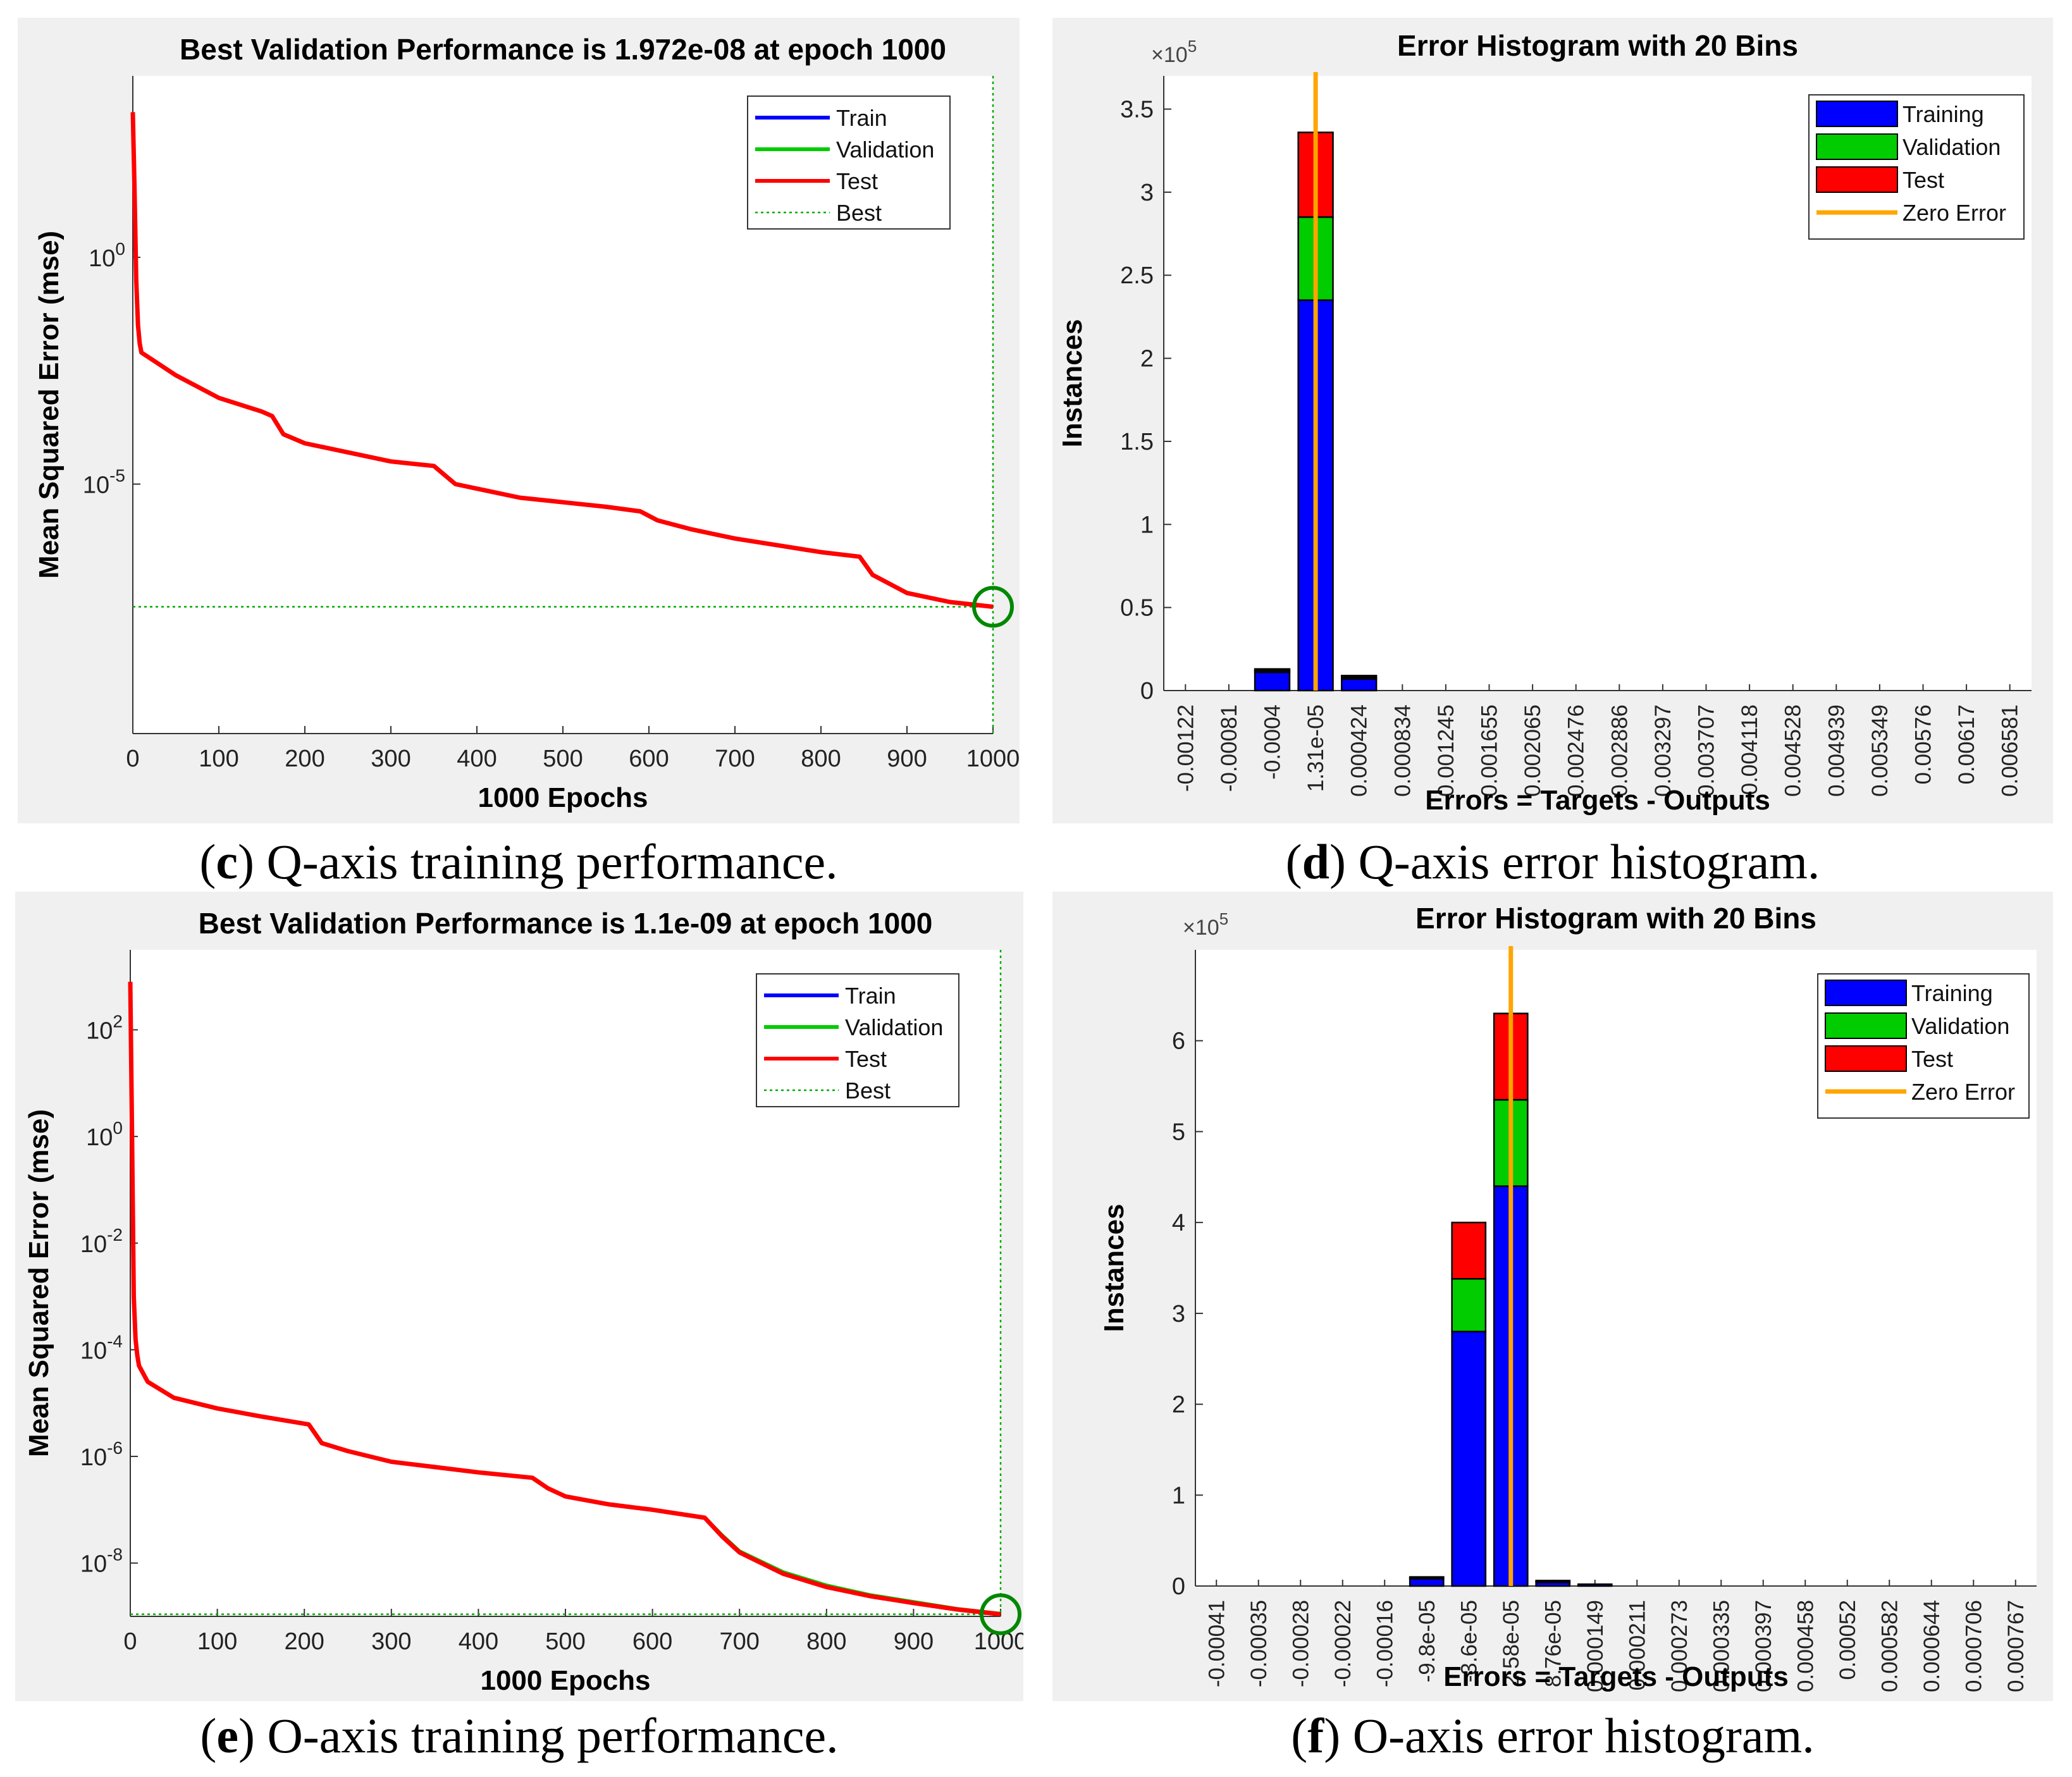 The width and height of the screenshot is (2072, 1777). What do you see at coordinates (1384, 1643) in the screenshot?
I see `x-tick-label: -0.00016` at bounding box center [1384, 1643].